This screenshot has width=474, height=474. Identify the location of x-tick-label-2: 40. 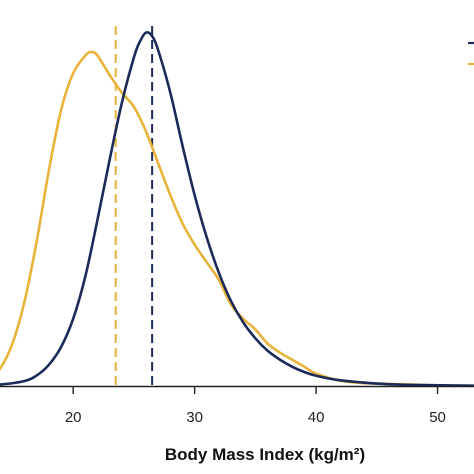
(316, 417).